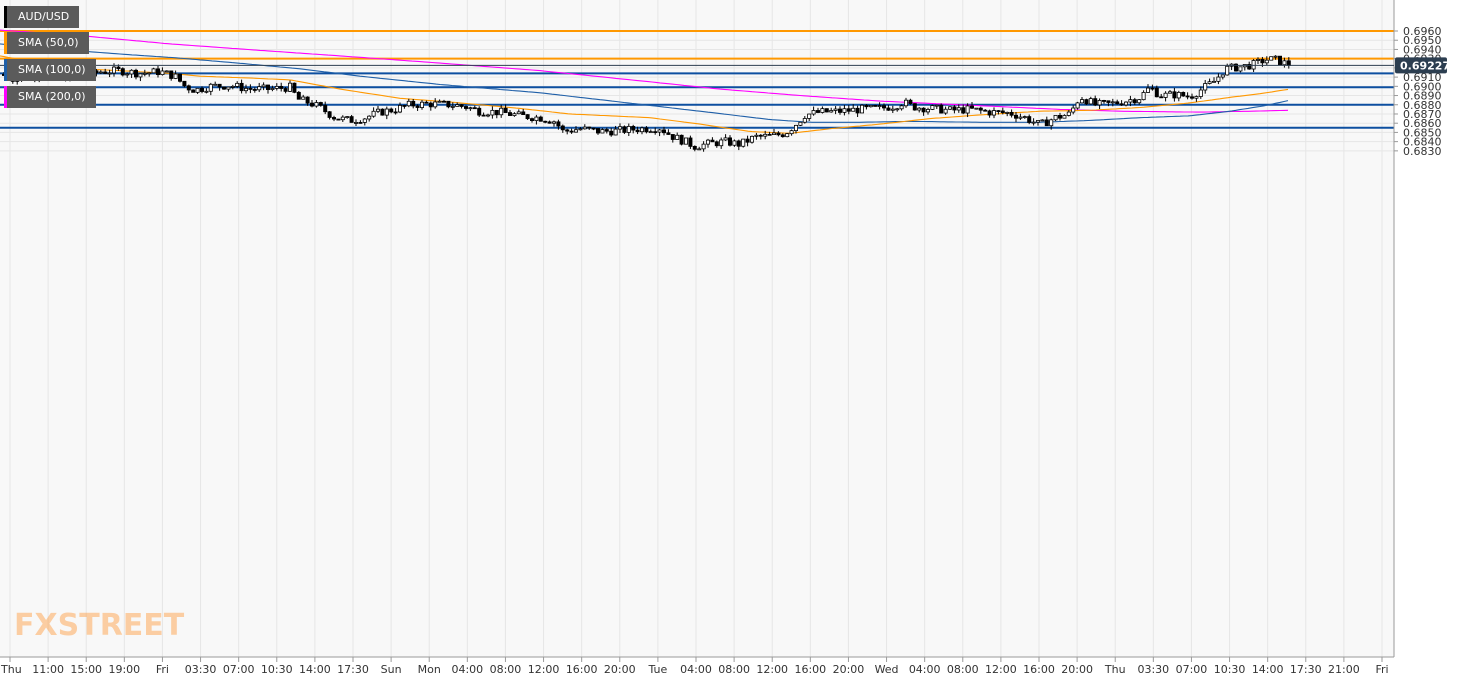 This screenshot has width=1467, height=686. I want to click on time-tick-label: 04:00, so click(467, 669).